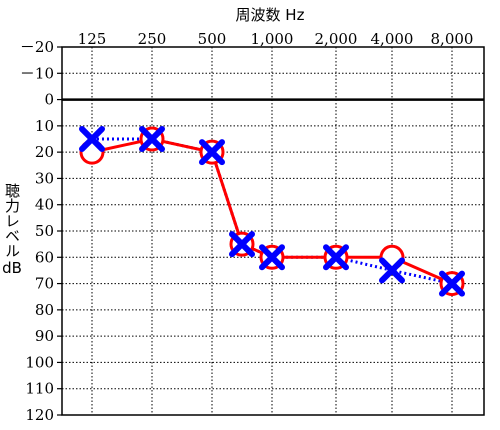 This screenshot has width=500, height=430. I want to click on y-axis-unit: dB, so click(12, 268).